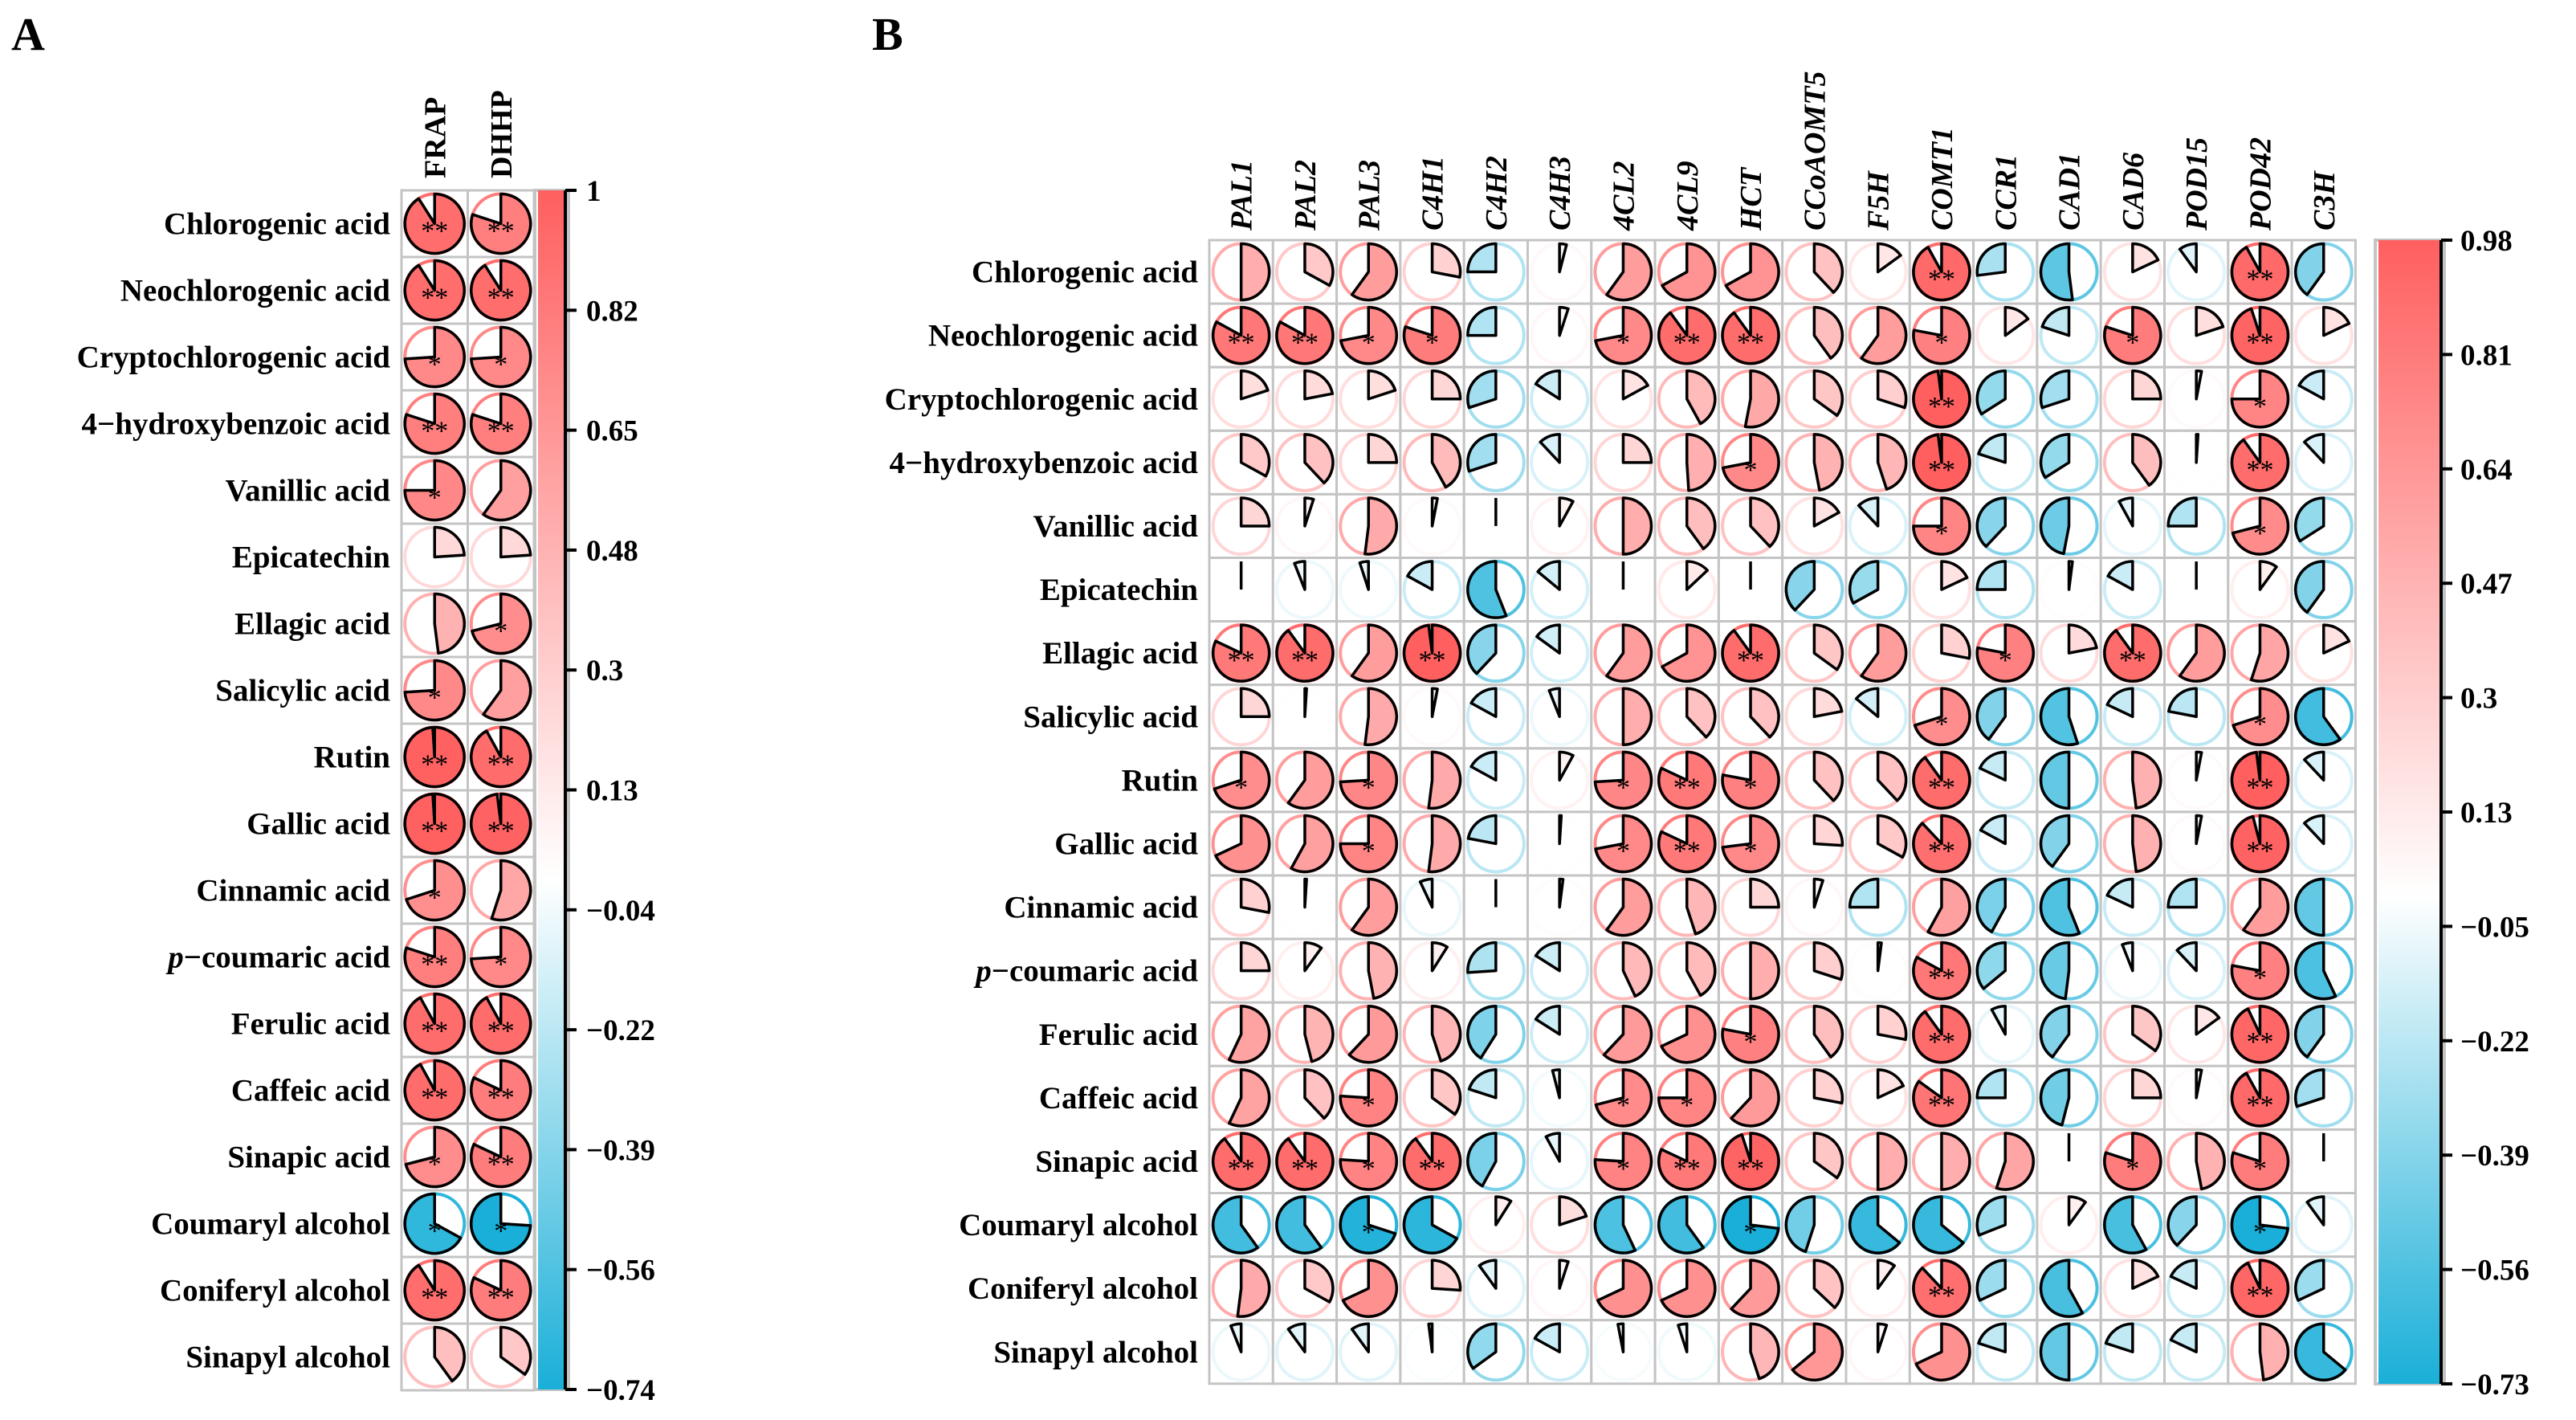 The image size is (2576, 1420). Describe the element at coordinates (236, 424) in the screenshot. I see `row-label: 4−hydroxybenzoic acid` at that location.